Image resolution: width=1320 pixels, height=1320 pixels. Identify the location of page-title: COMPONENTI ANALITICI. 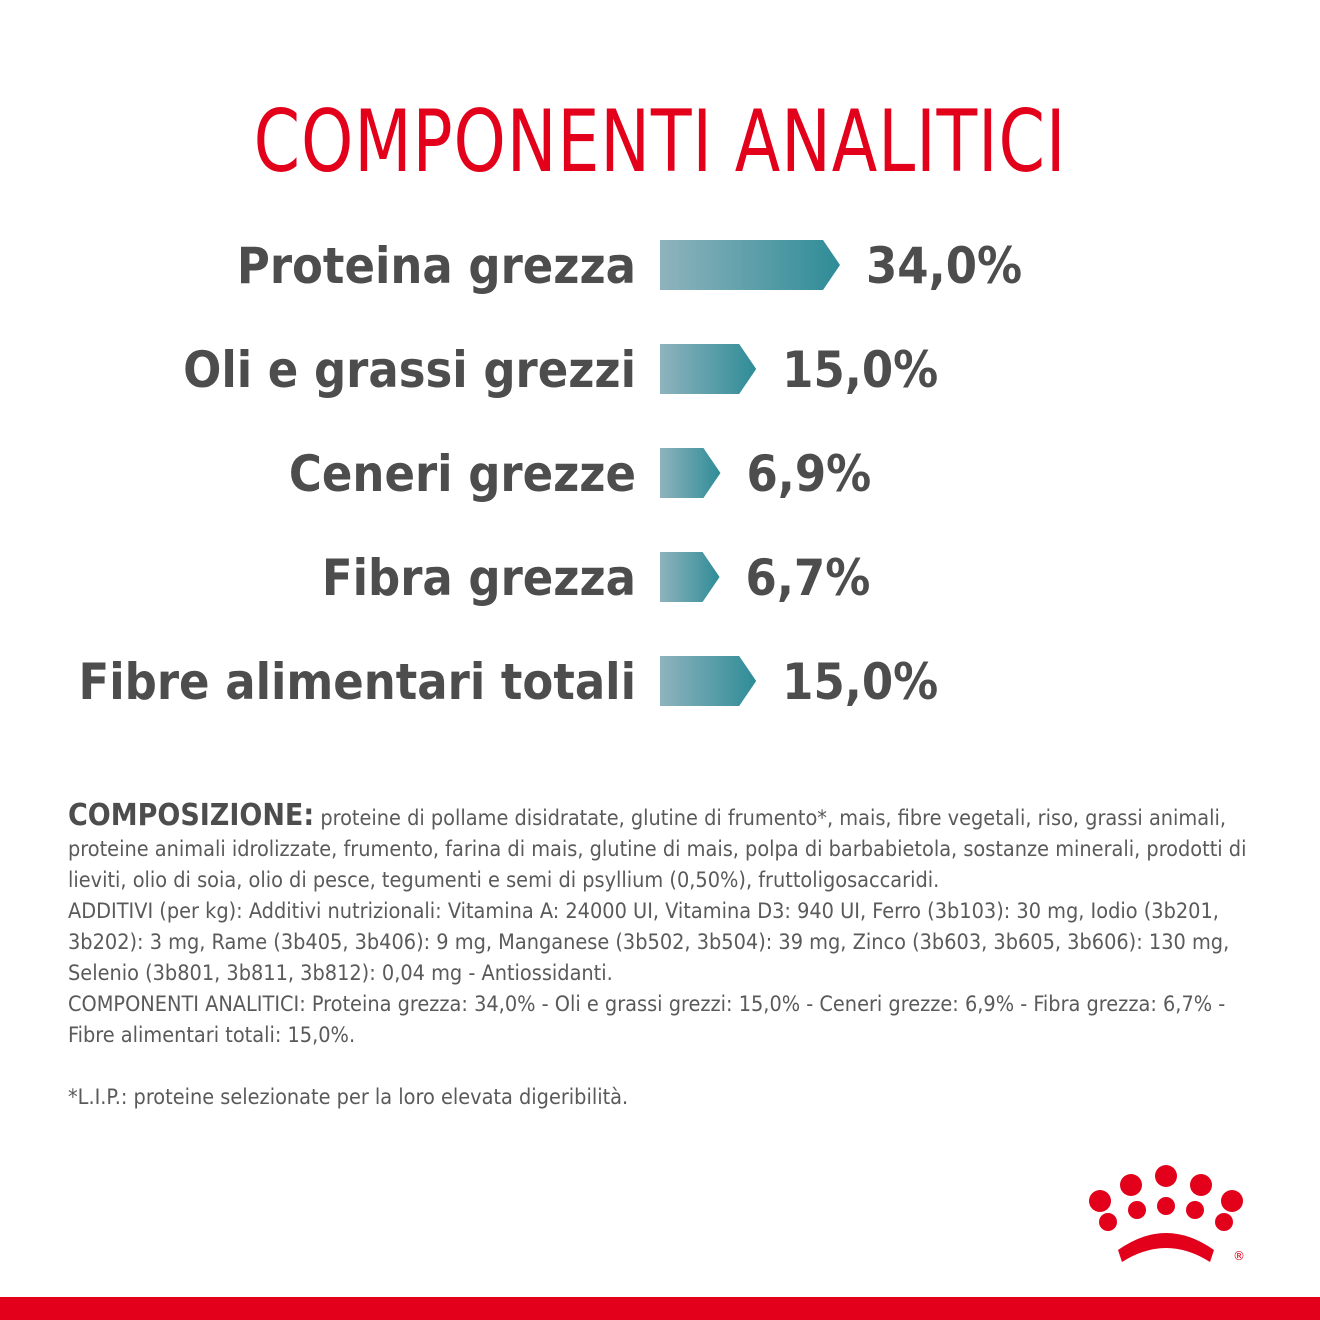
(660, 141).